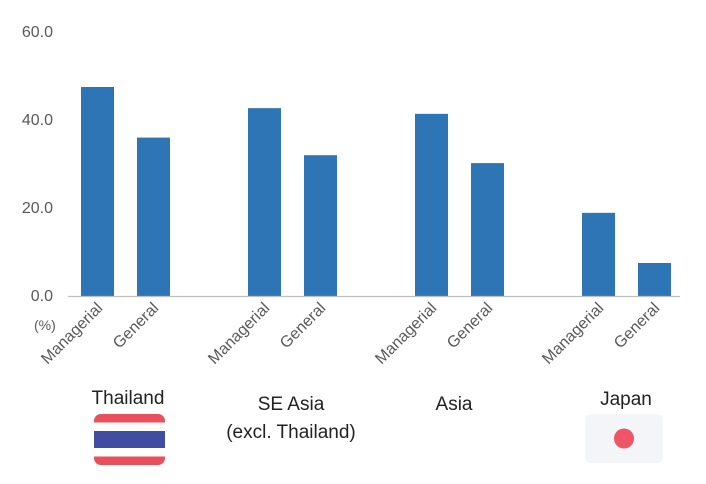 This screenshot has height=484, width=706. What do you see at coordinates (42, 296) in the screenshot?
I see `y-tick-label: 0.0` at bounding box center [42, 296].